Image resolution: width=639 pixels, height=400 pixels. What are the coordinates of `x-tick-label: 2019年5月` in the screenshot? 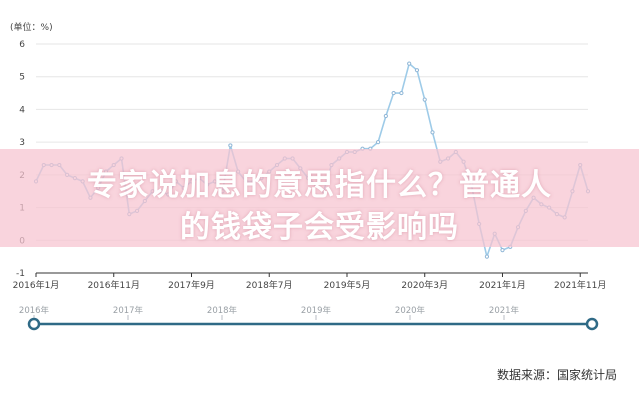 It's located at (347, 285).